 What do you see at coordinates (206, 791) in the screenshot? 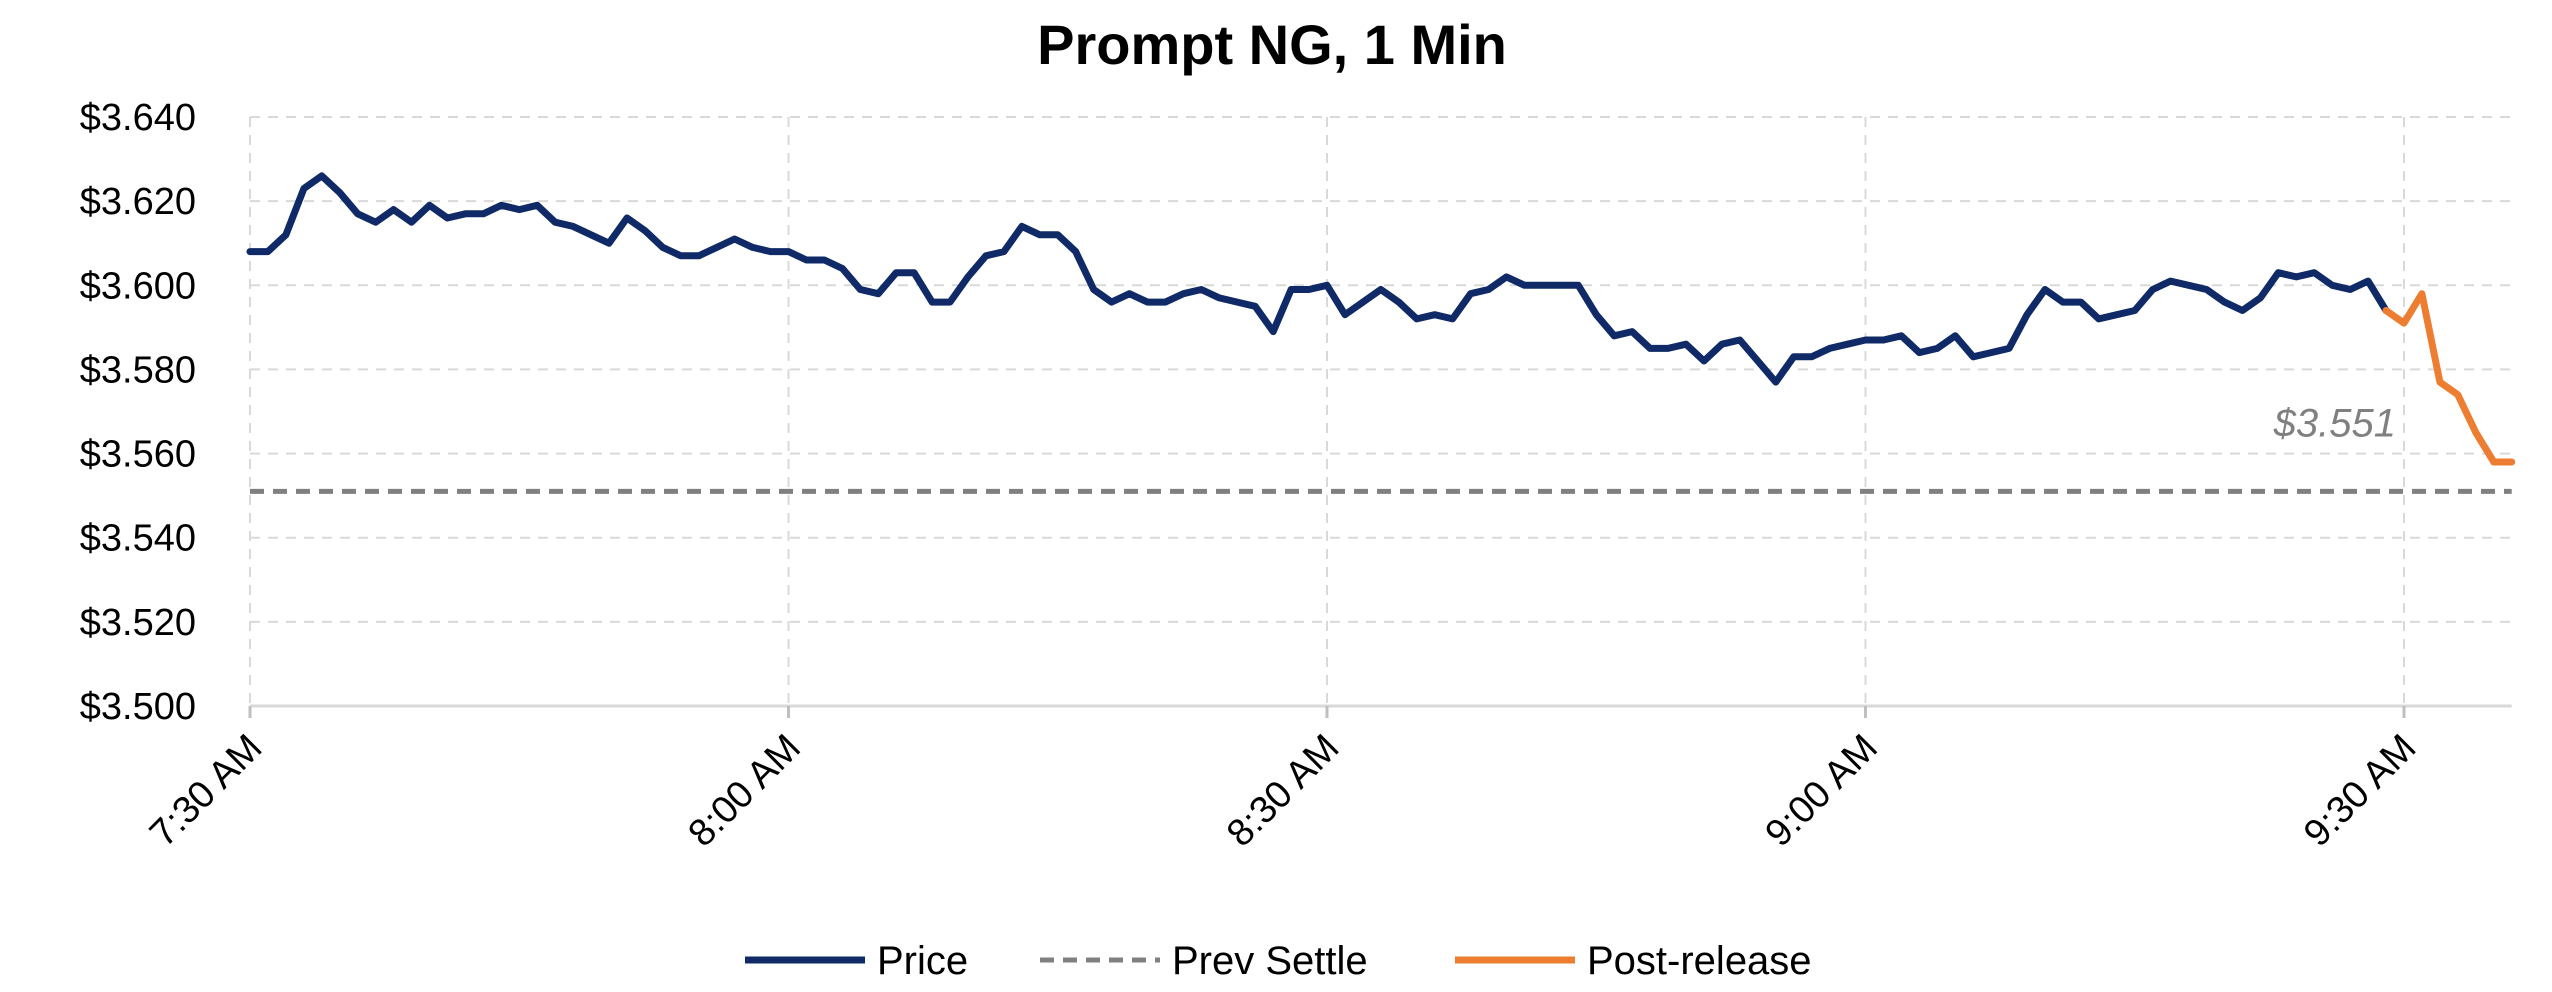
I see `x-tick-label: 7:30 AM` at bounding box center [206, 791].